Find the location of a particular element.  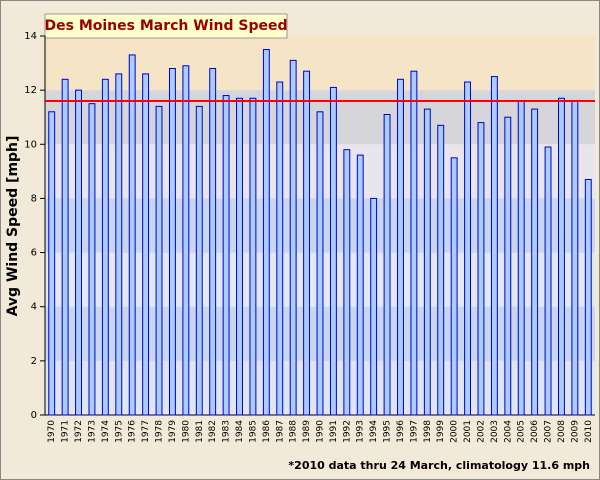

y-tick-label: 2 is located at coordinates (34, 361).